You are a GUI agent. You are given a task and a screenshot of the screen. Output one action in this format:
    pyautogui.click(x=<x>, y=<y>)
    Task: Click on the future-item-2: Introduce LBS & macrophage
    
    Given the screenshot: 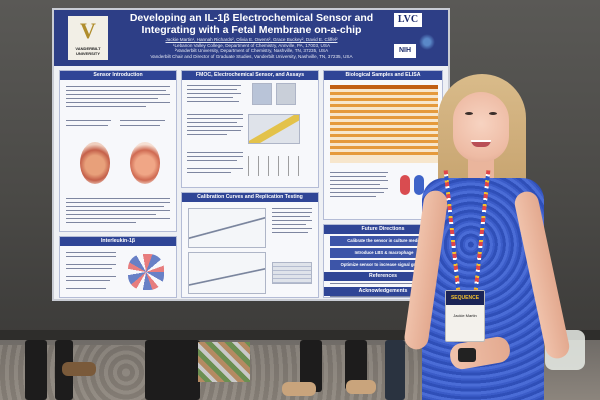 What is the action you would take?
    pyautogui.click(x=384, y=253)
    